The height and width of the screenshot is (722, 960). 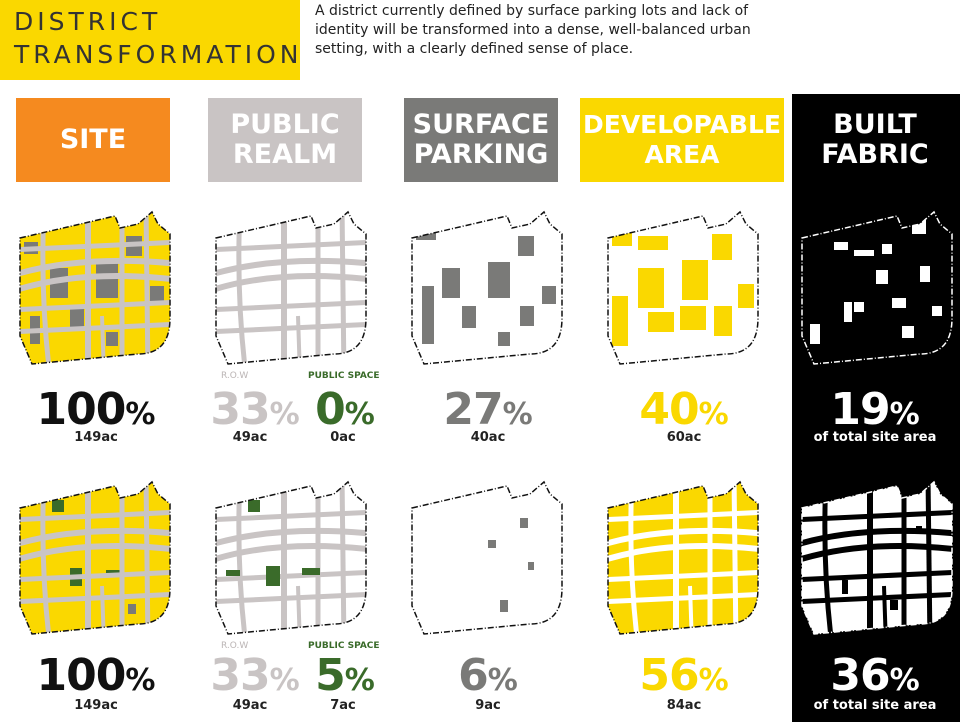 I want to click on developable-pct-proposed: 56%, so click(x=684, y=676).